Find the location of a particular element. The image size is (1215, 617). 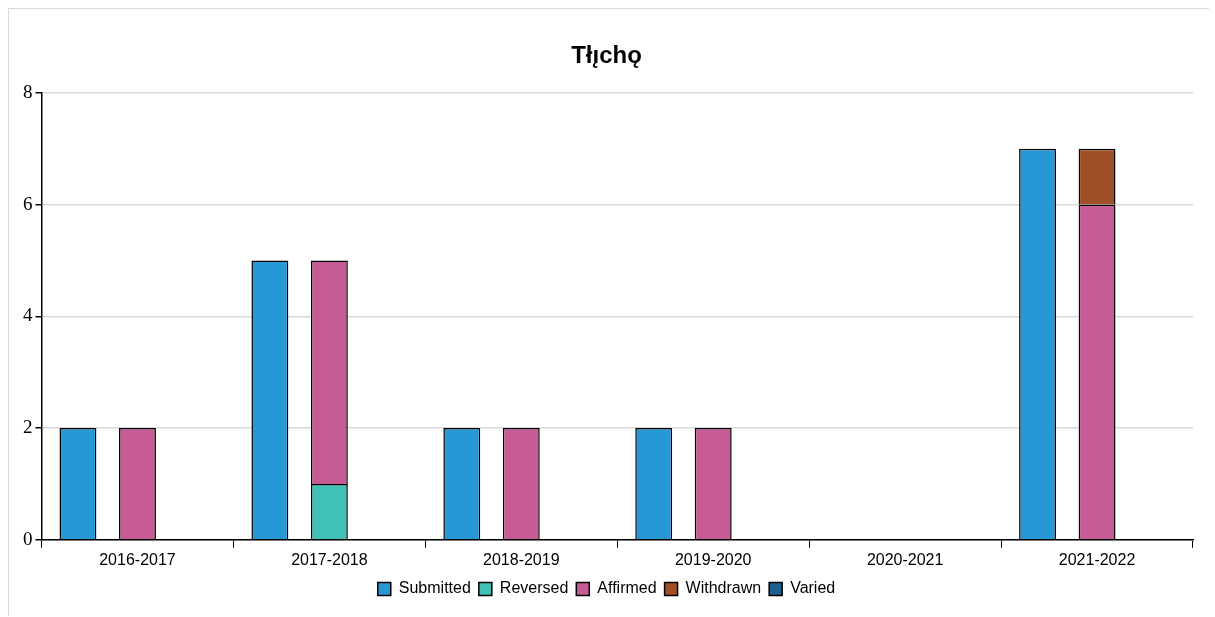

y-tick-label: 6 is located at coordinates (28, 203).